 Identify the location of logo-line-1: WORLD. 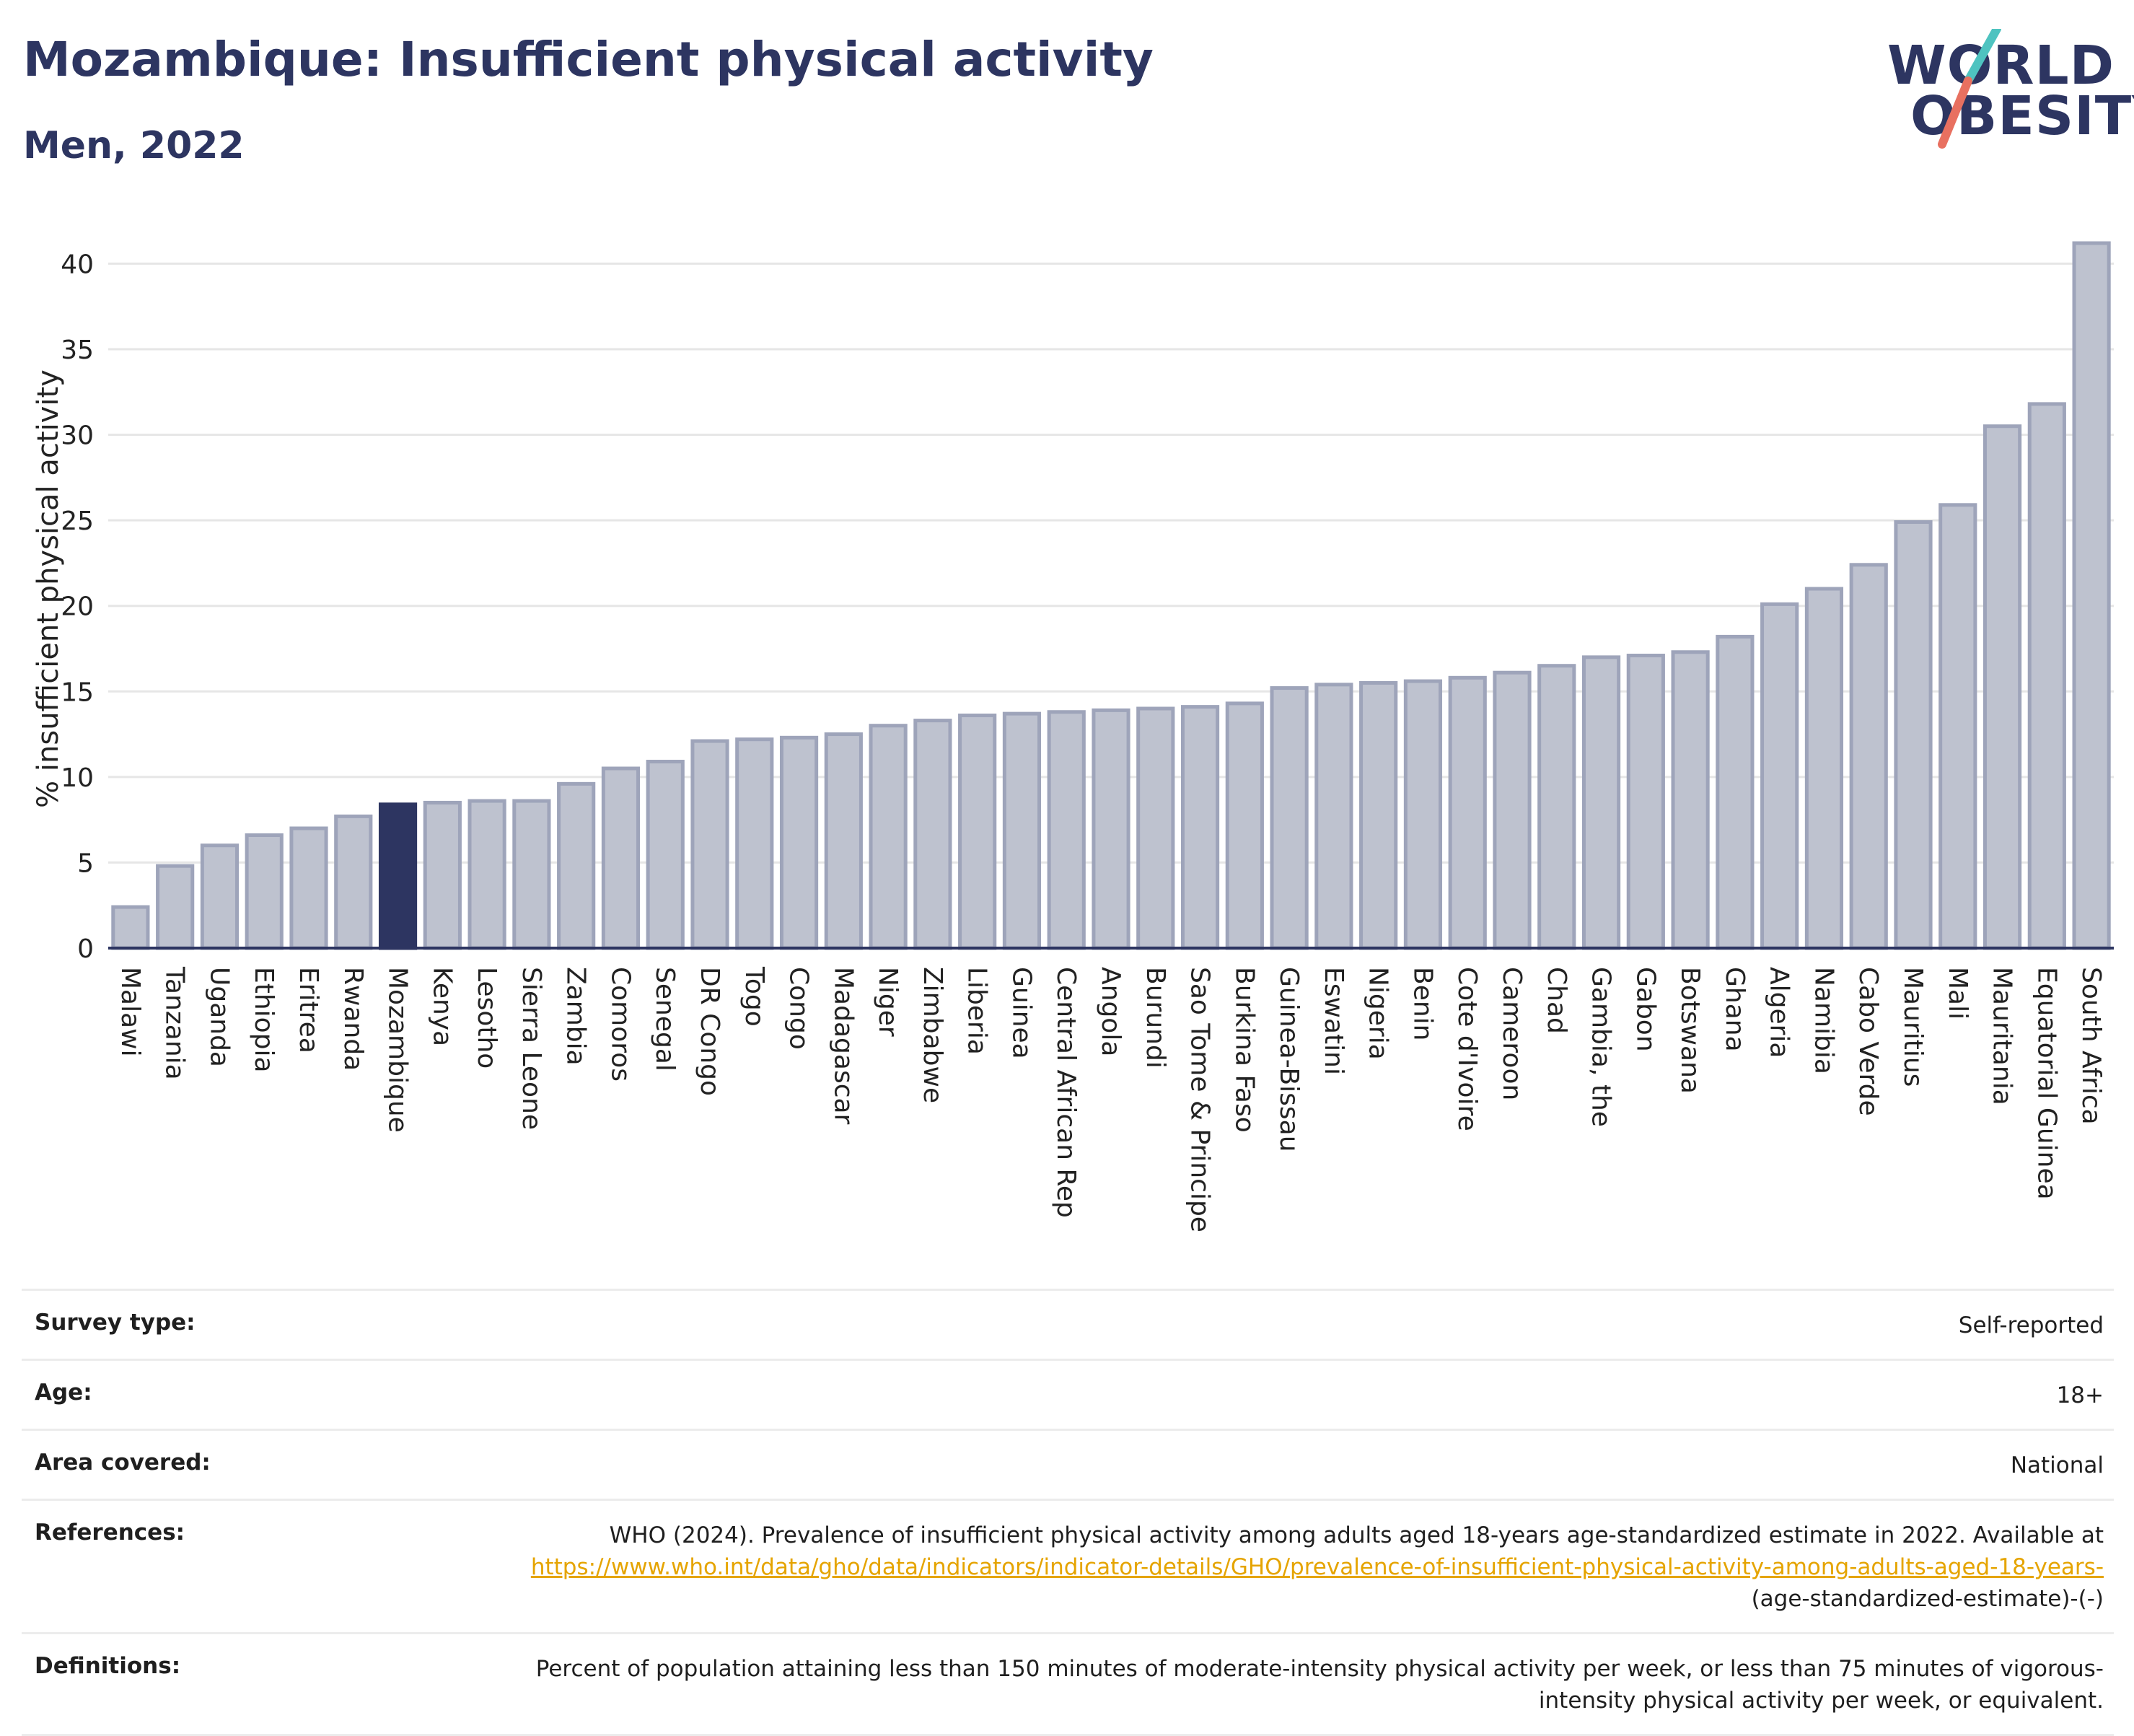
(2001, 66).